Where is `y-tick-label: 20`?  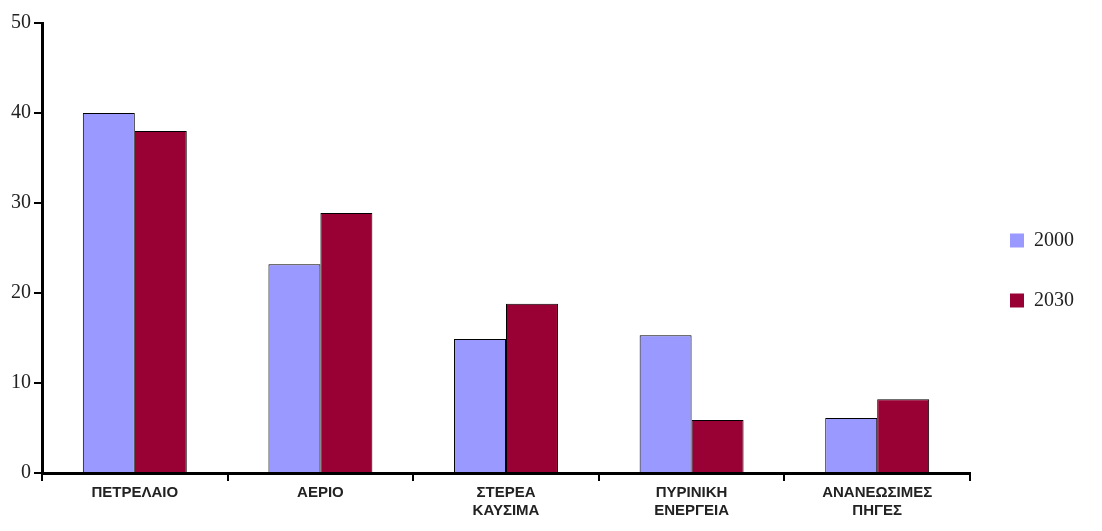
y-tick-label: 20 is located at coordinates (21, 291).